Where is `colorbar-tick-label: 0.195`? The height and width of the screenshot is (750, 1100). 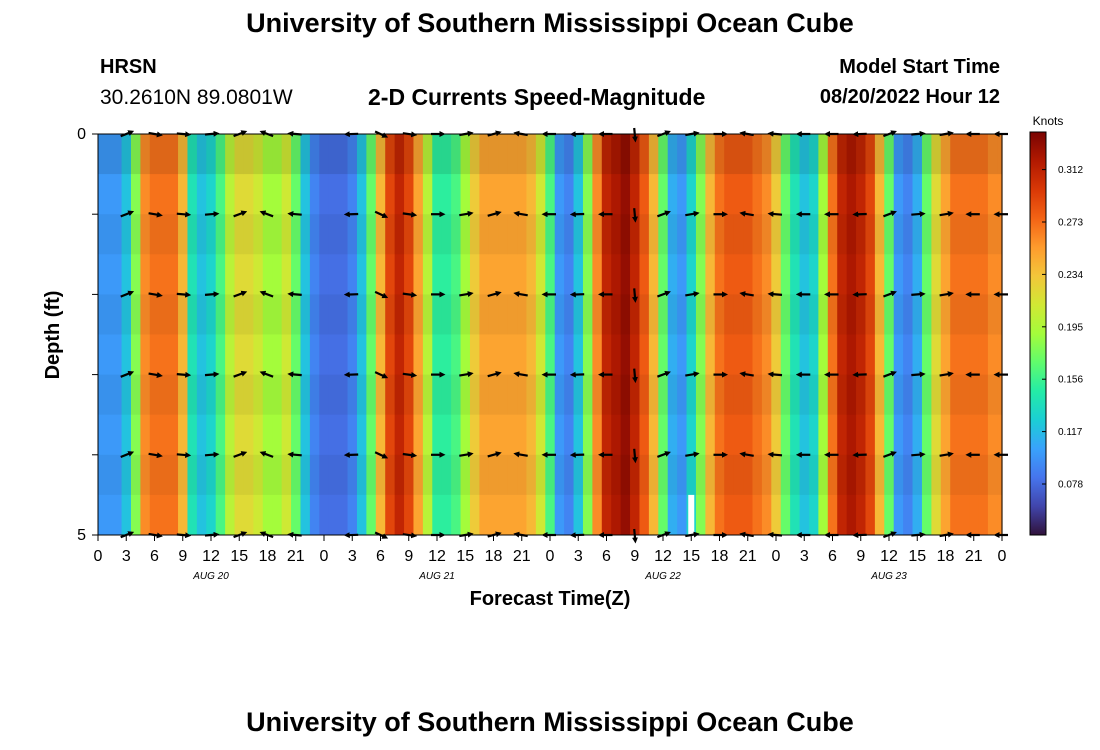
colorbar-tick-label: 0.195 is located at coordinates (1070, 327).